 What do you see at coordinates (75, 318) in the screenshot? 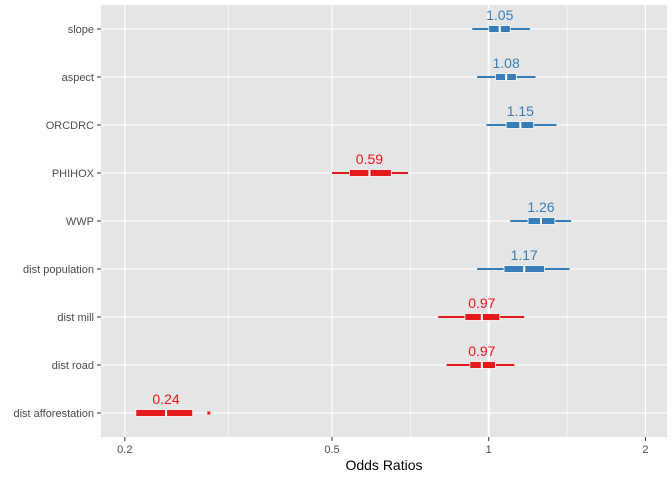
I see `y-tick-label: dist mill` at bounding box center [75, 318].